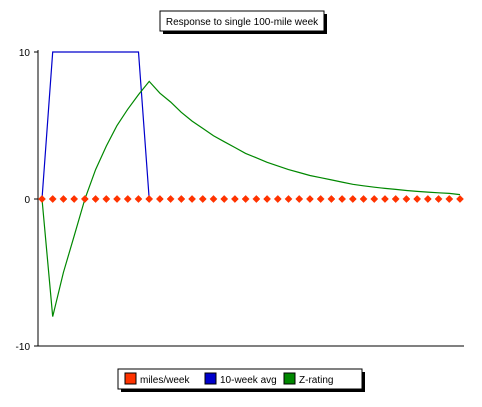  I want to click on legend-box, so click(240, 379).